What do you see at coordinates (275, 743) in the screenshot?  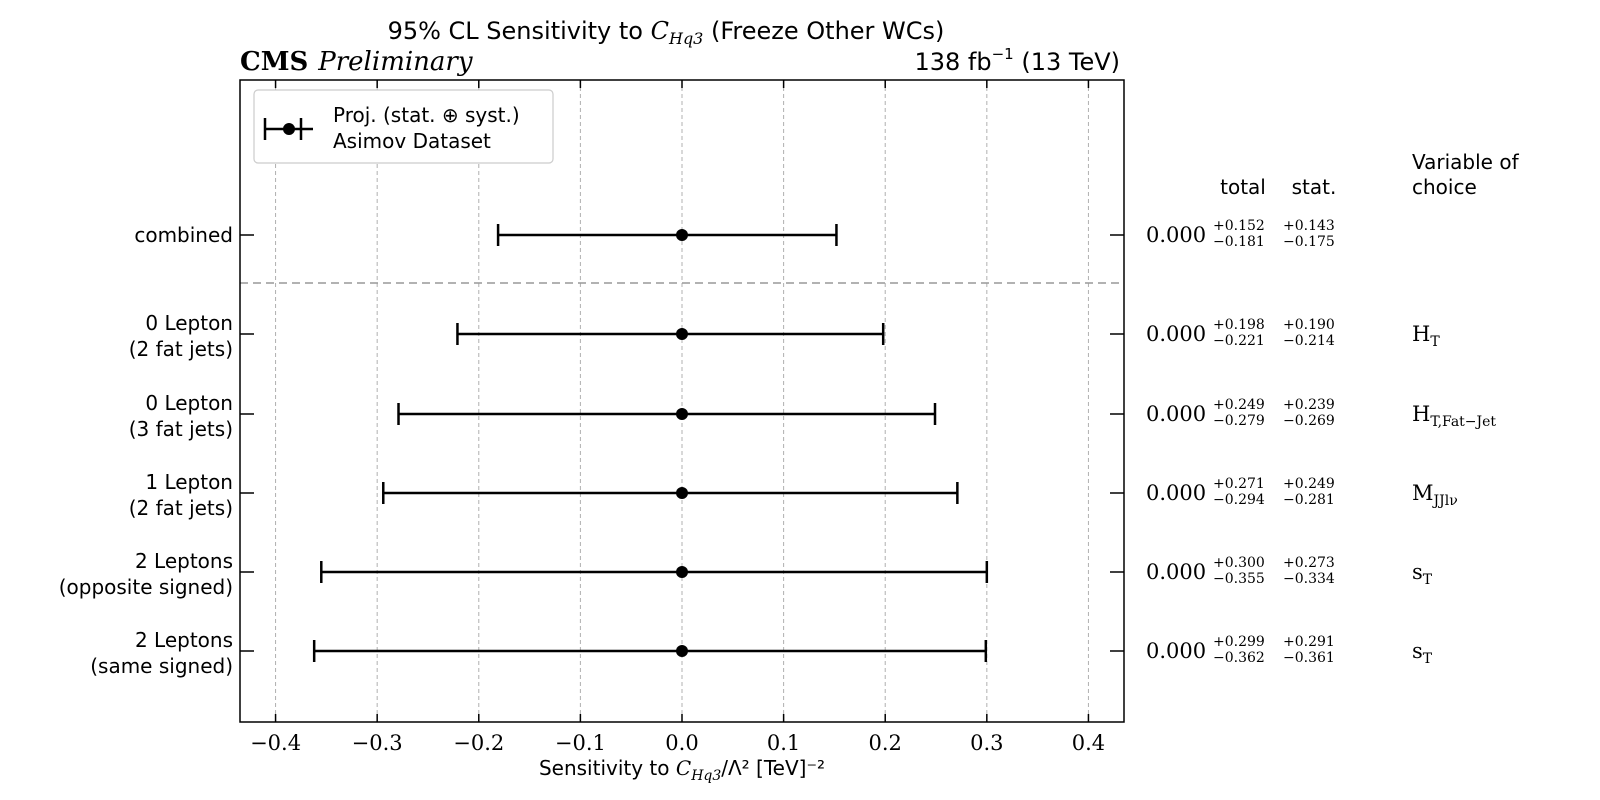 I see `x-tick-label: −0.4` at bounding box center [275, 743].